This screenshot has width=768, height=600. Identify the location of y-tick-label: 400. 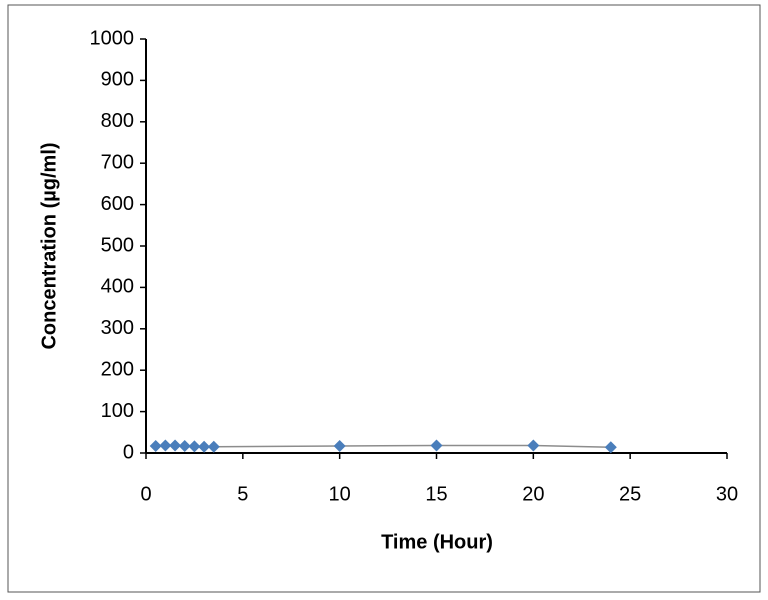
(117, 287).